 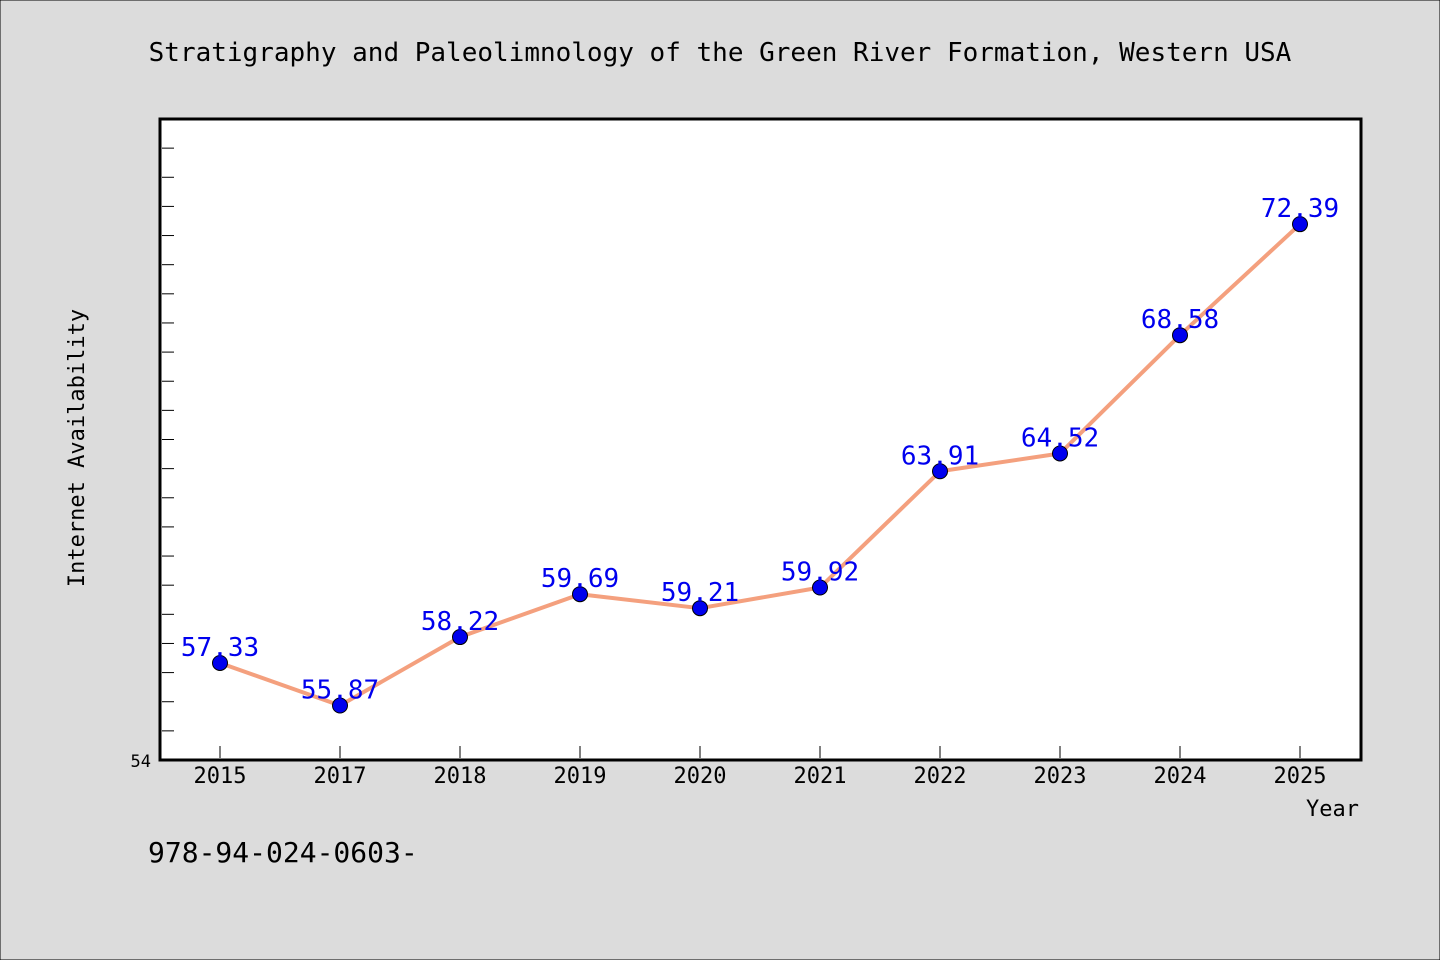 What do you see at coordinates (760, 767) in the screenshot?
I see `x-axis-ticks: 2015 2017 2018 2019 2020 2021 2022 2023 2024 2025` at bounding box center [760, 767].